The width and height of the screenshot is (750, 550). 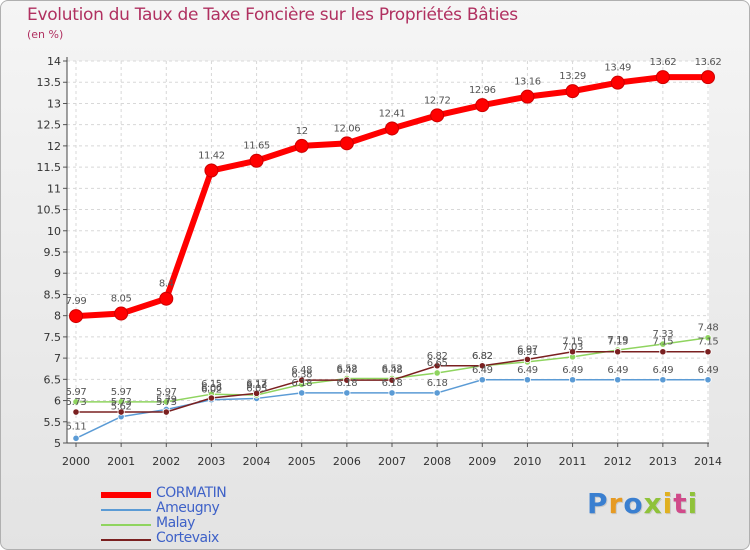 What do you see at coordinates (598, 503) in the screenshot?
I see `logo-letter: P` at bounding box center [598, 503].